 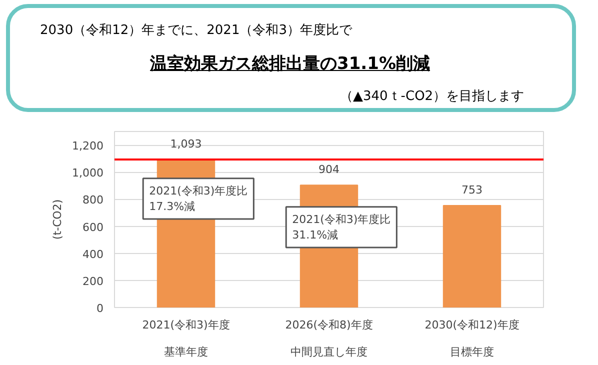 What do you see at coordinates (93, 254) in the screenshot?
I see `y-tick-label: 400` at bounding box center [93, 254].